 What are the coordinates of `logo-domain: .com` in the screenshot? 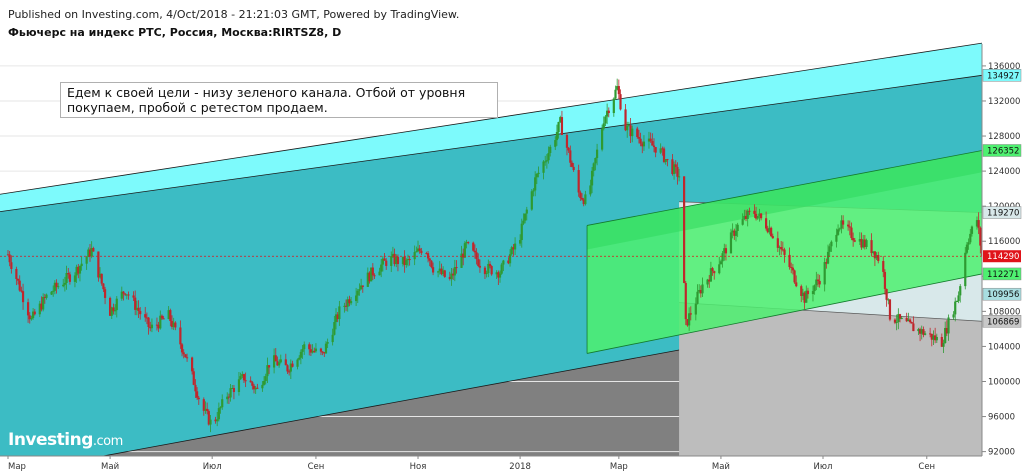 It's located at (107, 441).